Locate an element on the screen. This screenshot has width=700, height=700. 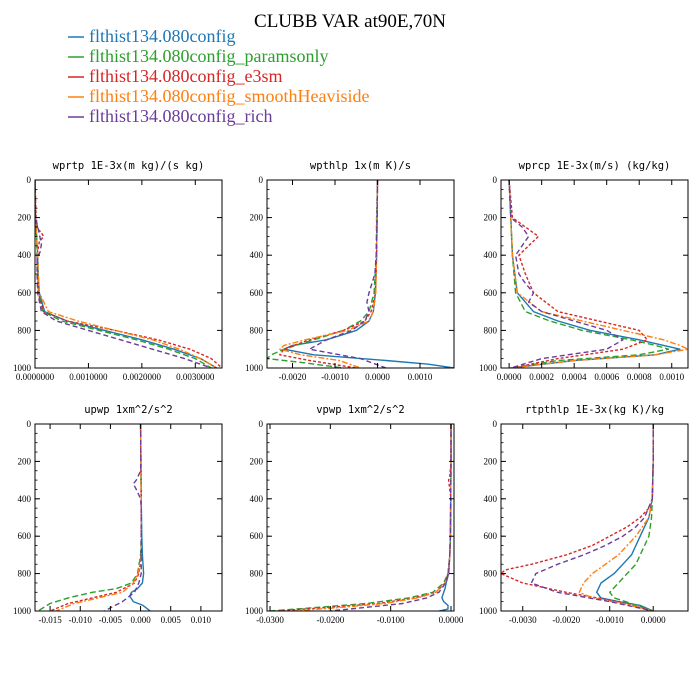
x-tick-label: -0.010 is located at coordinates (81, 620).